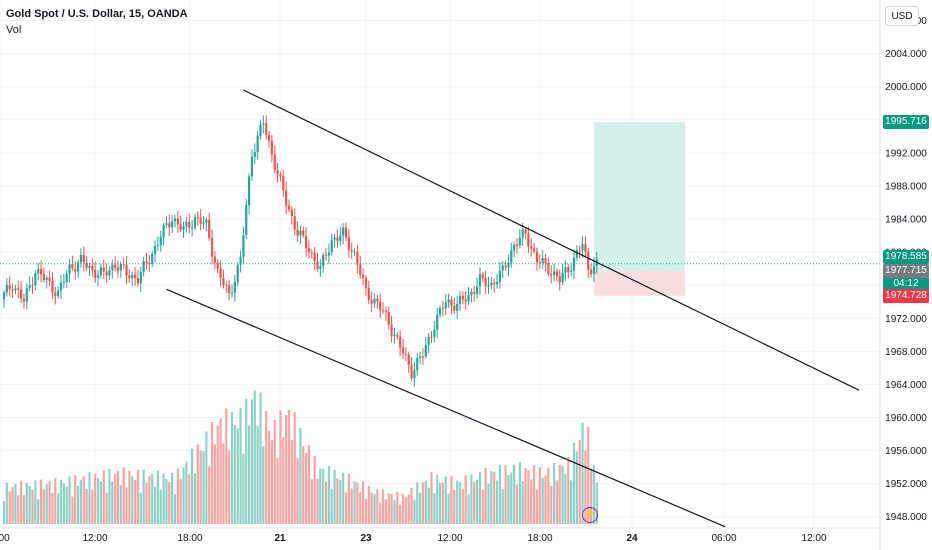  I want to click on symbol-title: Gold Spot / U.S. Dollar, 15, OANDA, so click(97, 14).